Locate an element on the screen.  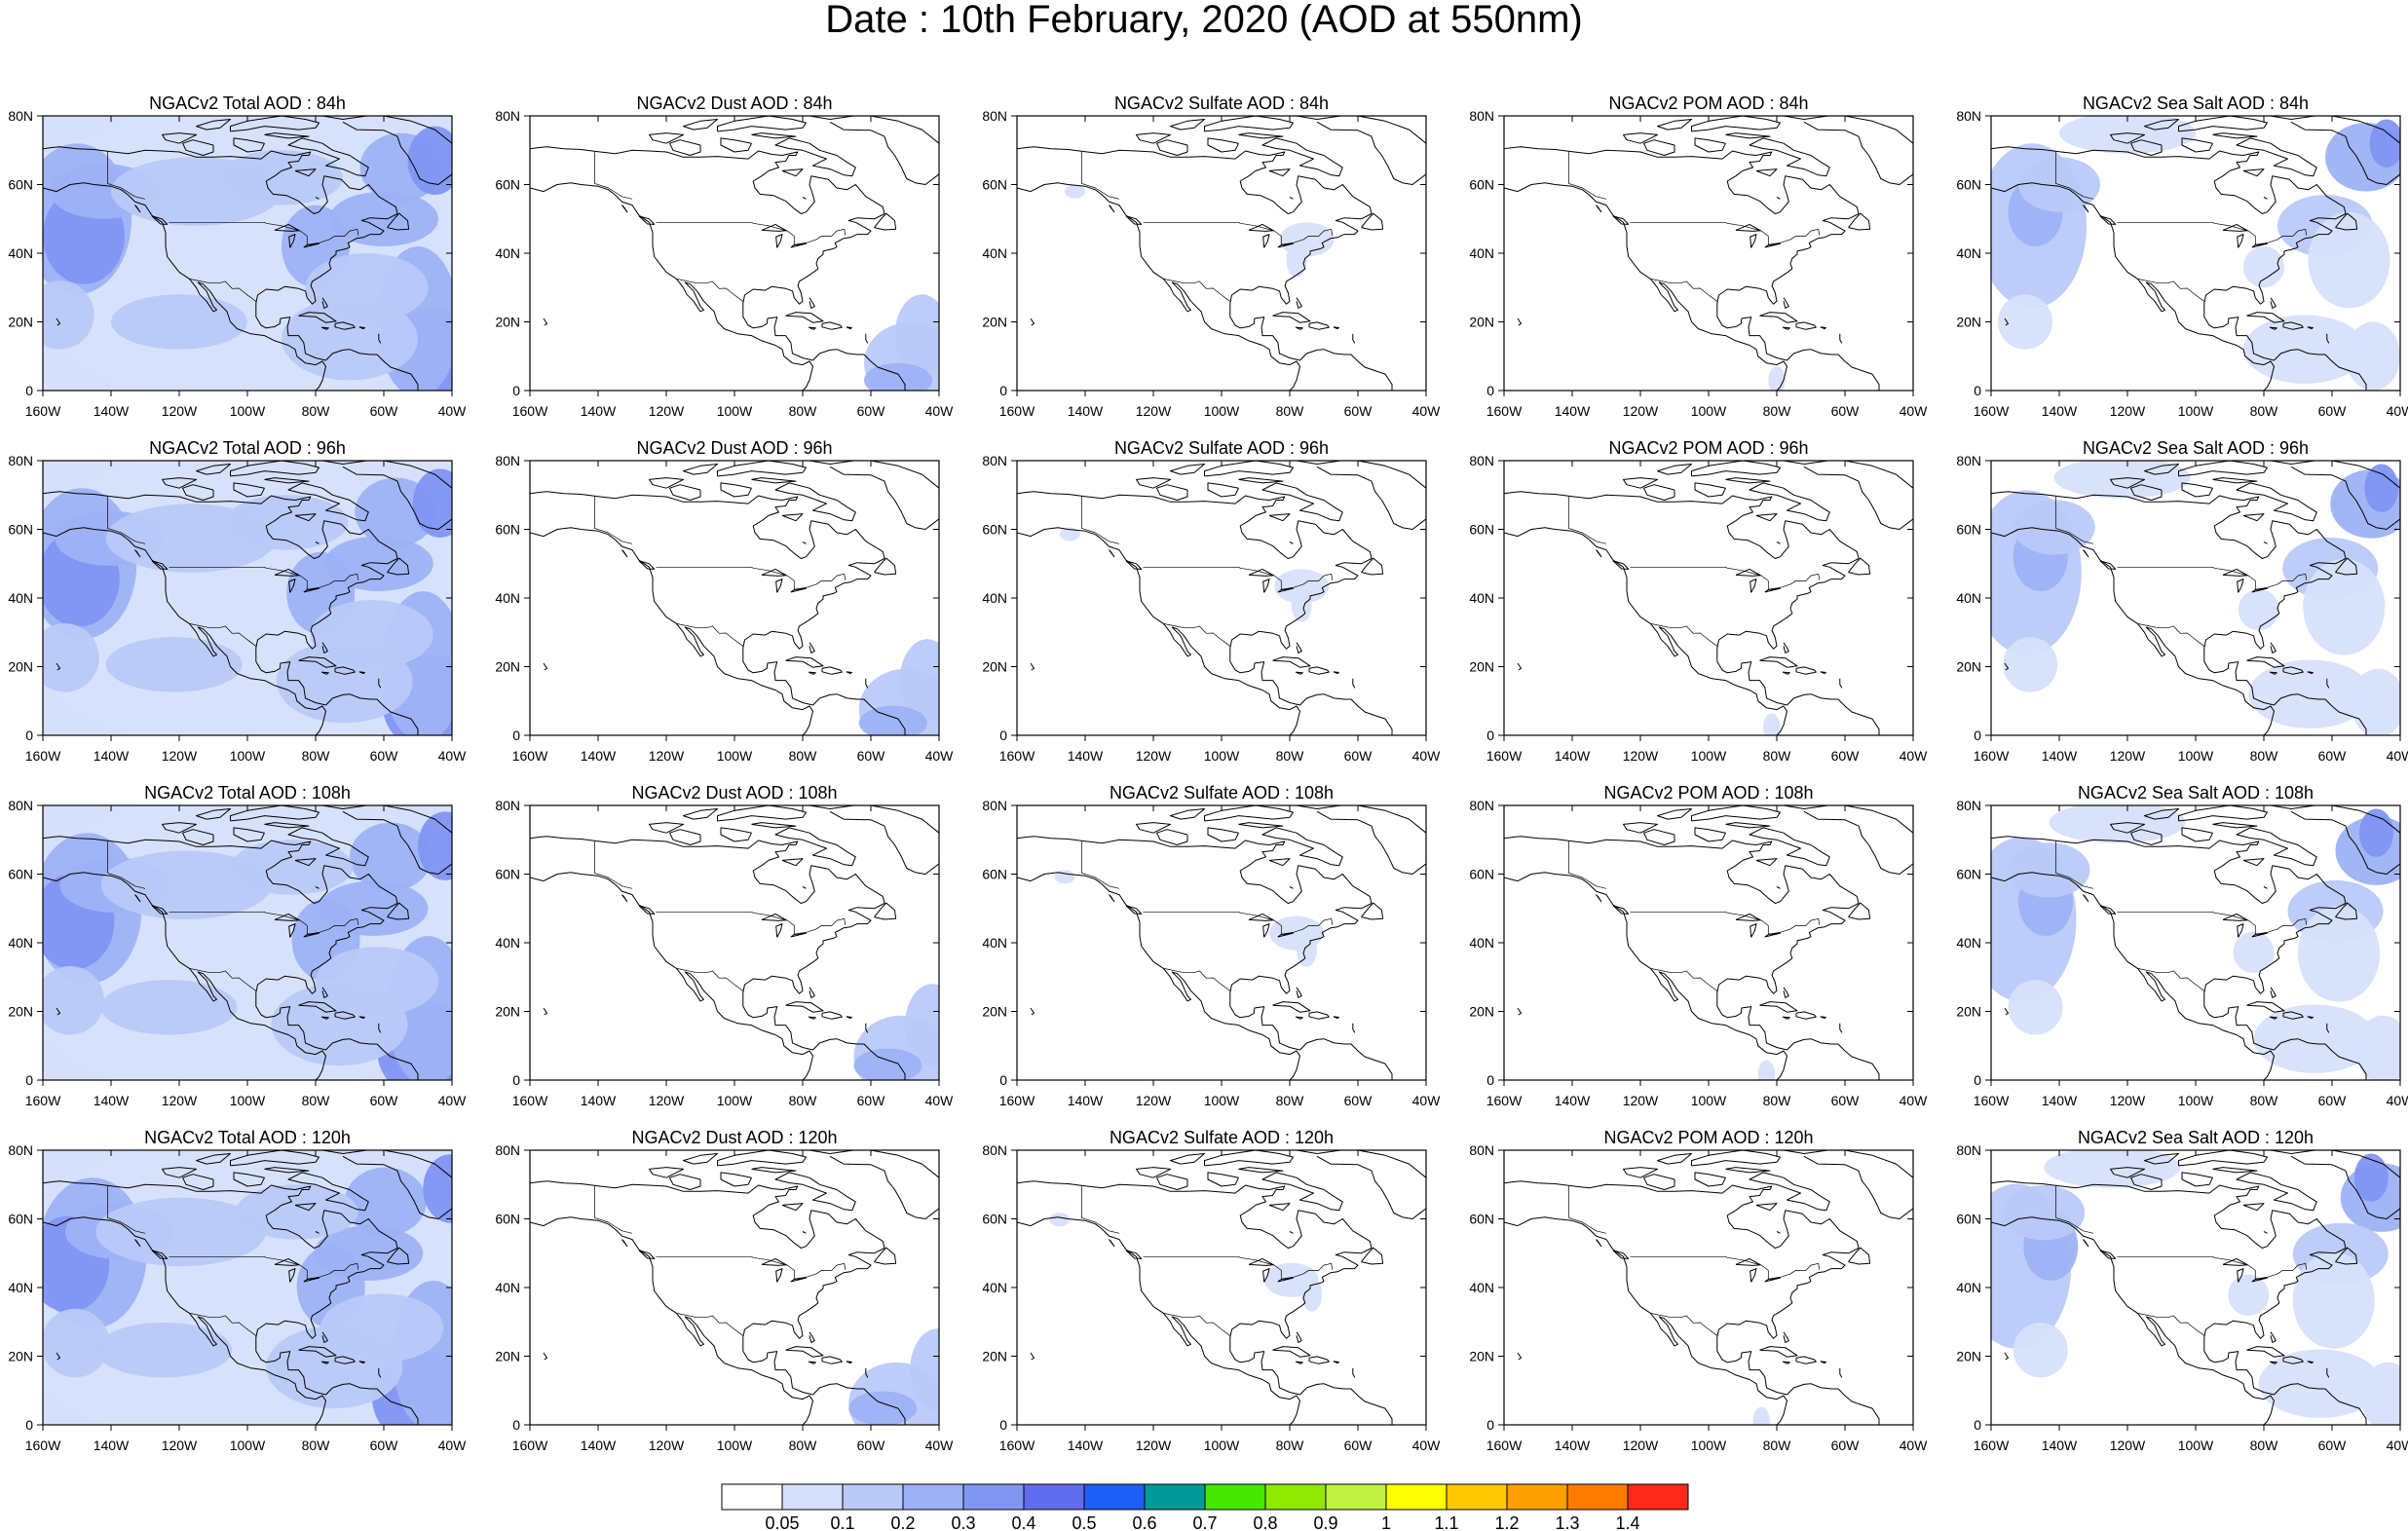
colorbar-label: 0.05 is located at coordinates (782, 1522).